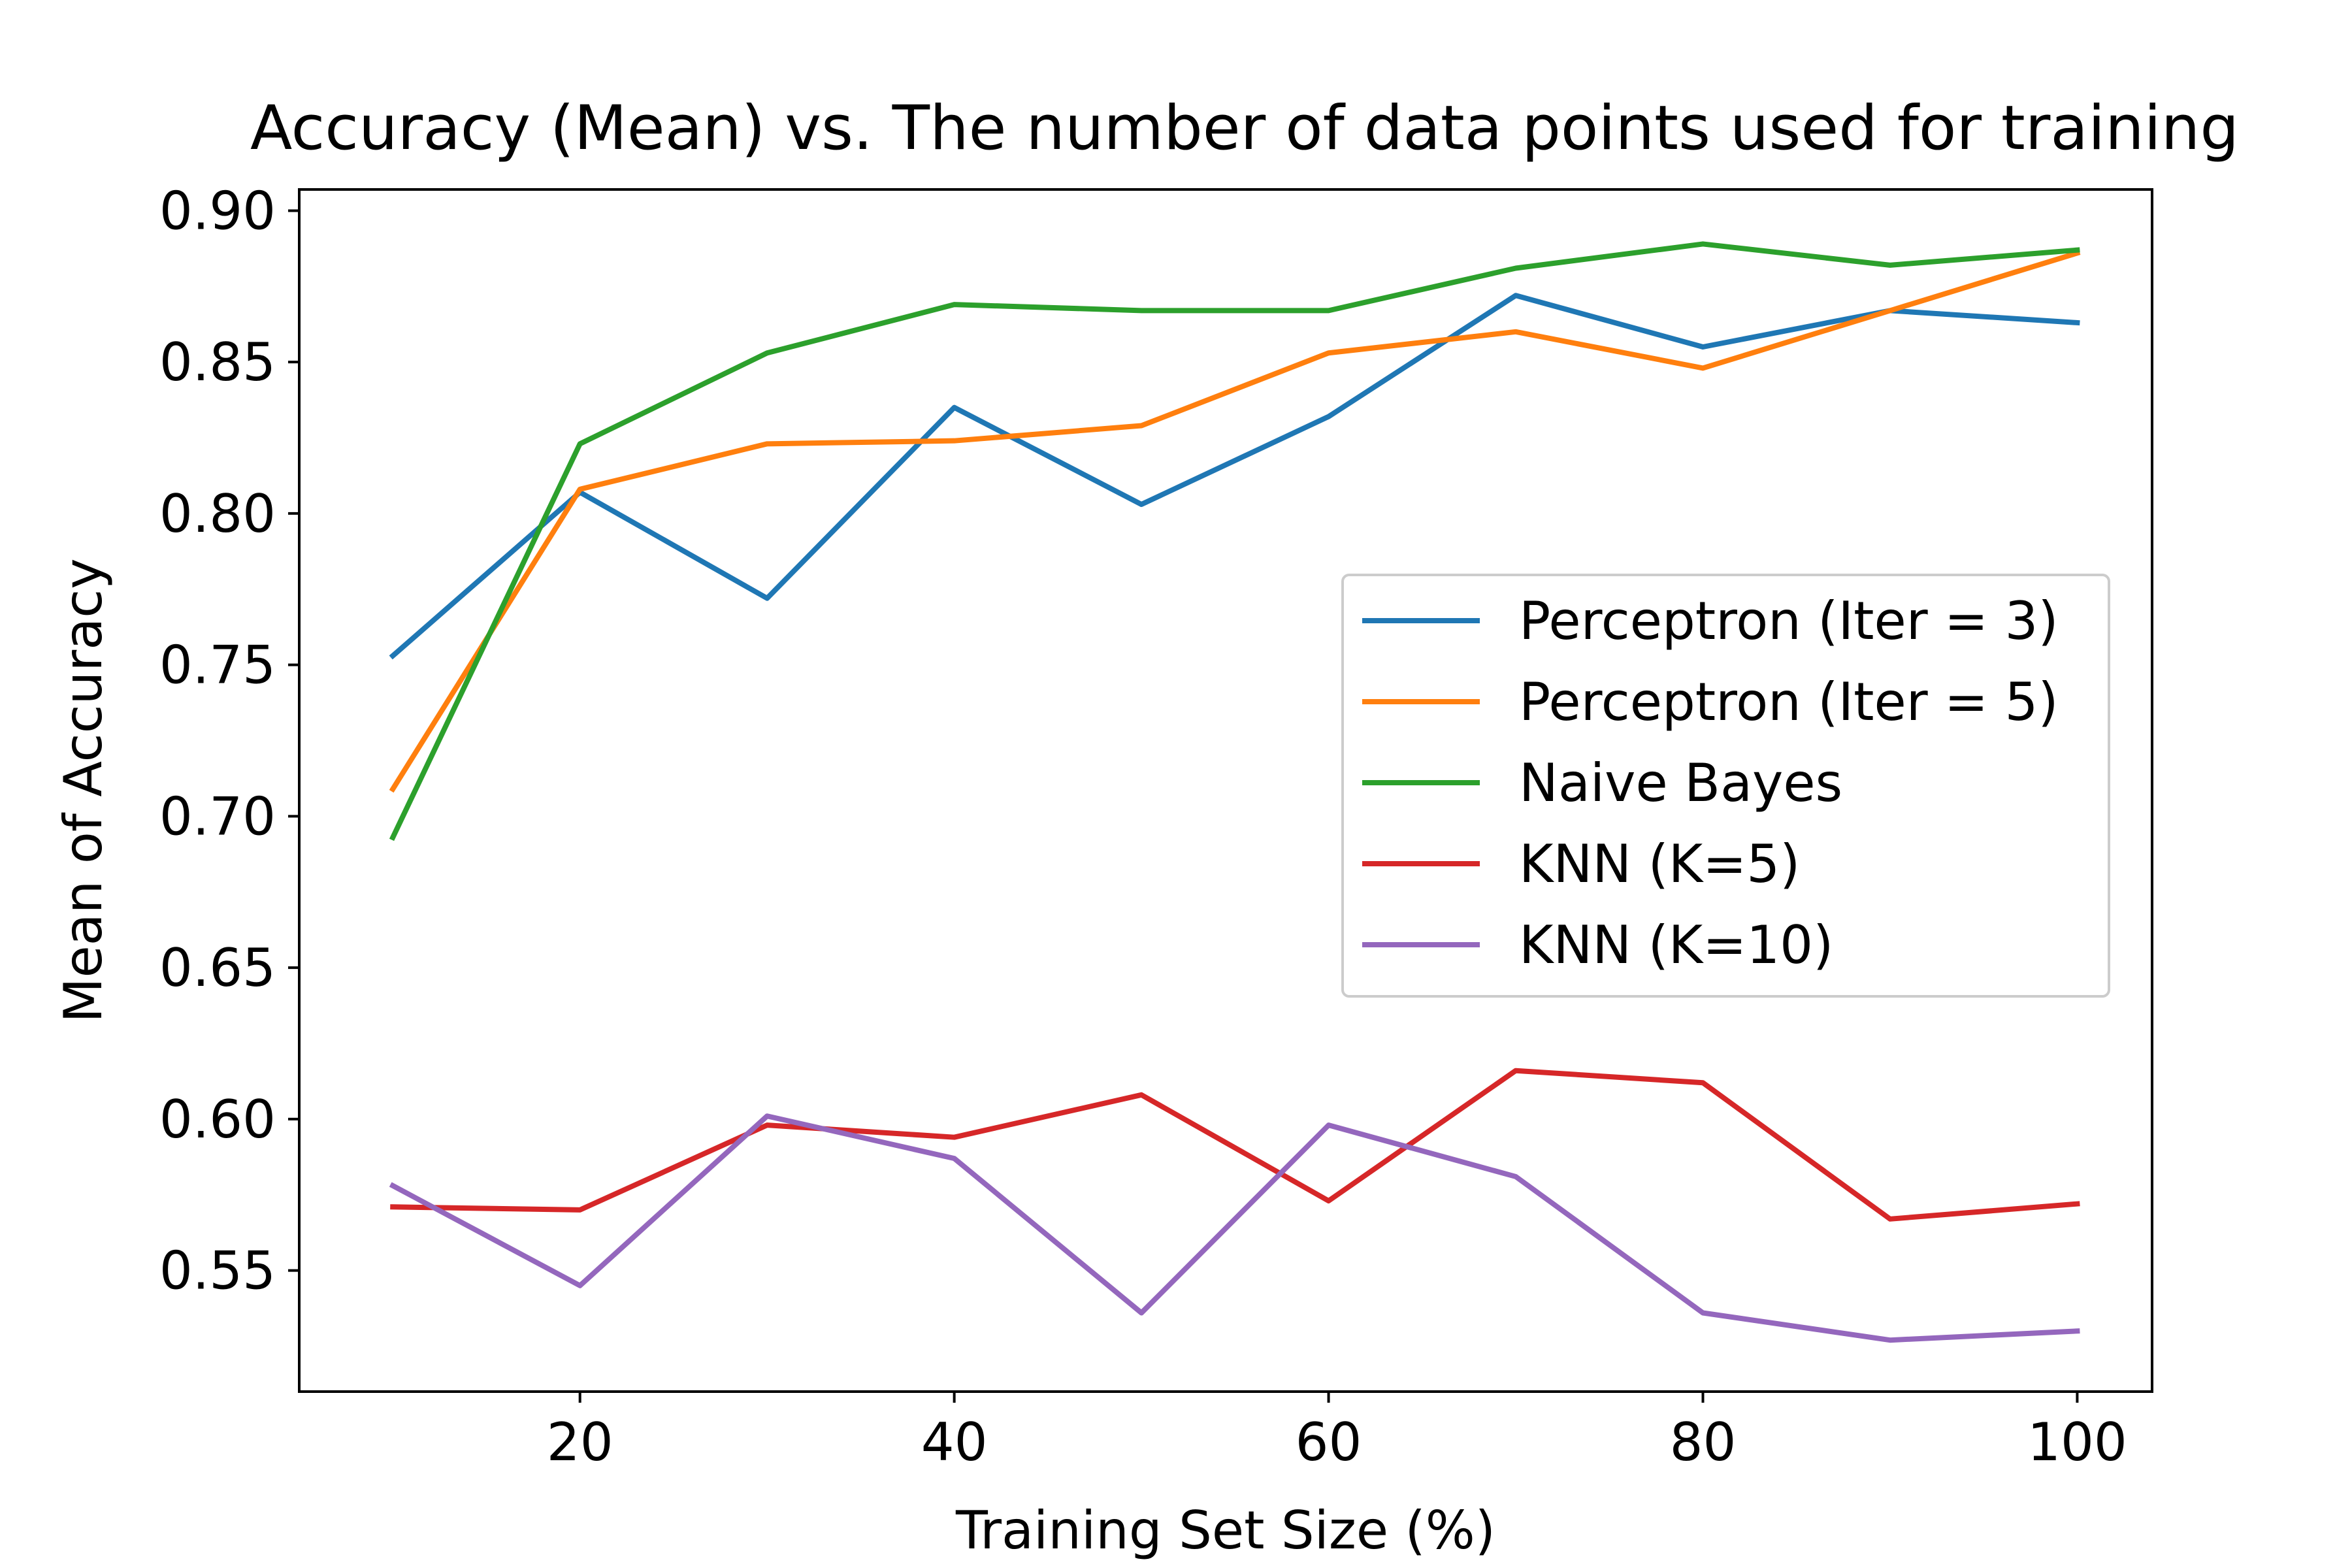  What do you see at coordinates (1659, 864) in the screenshot?
I see `legend-label-4: KNN (K=5)` at bounding box center [1659, 864].